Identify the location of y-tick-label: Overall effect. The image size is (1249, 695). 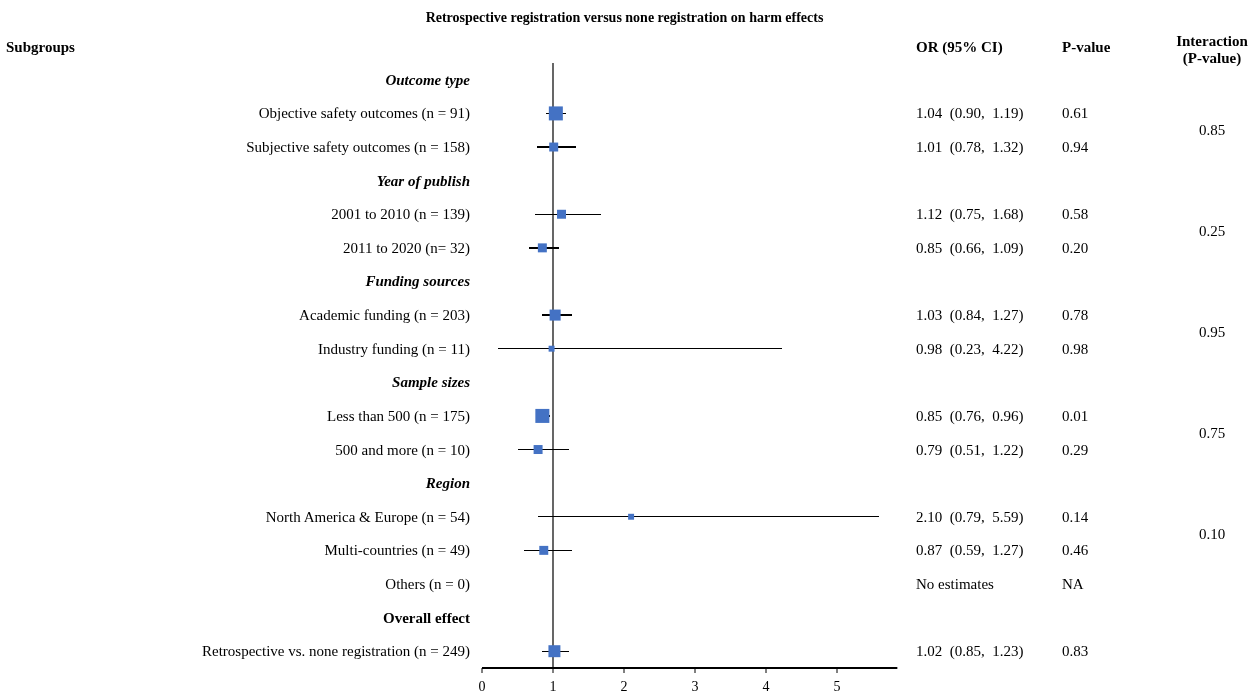
(426, 617).